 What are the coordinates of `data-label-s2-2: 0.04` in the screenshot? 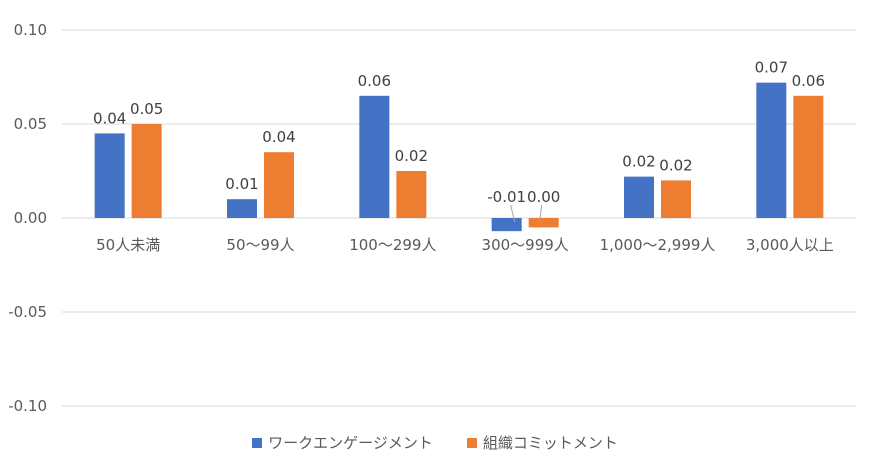 It's located at (278, 137).